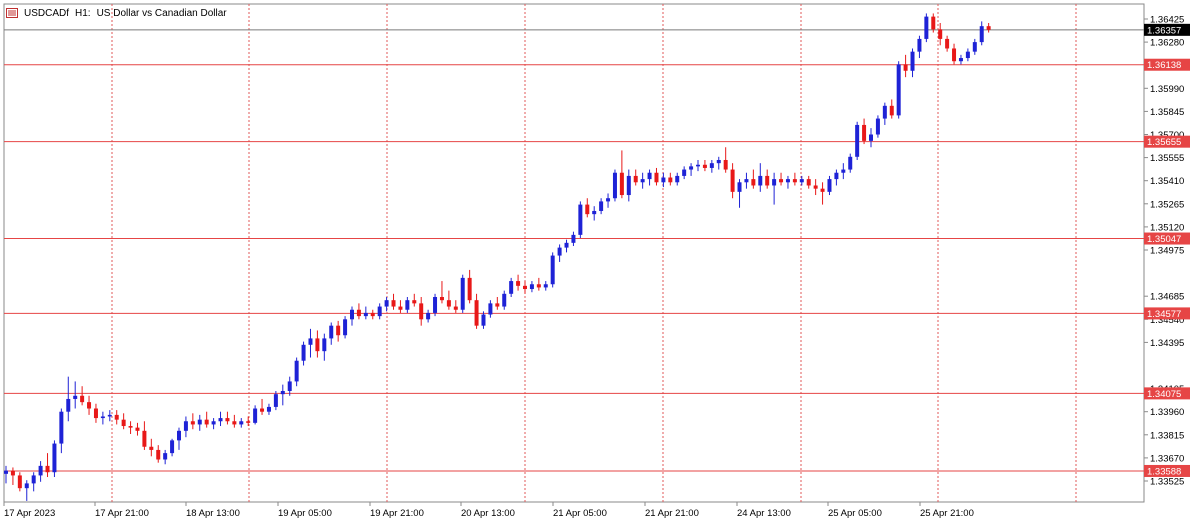 Image resolution: width=1200 pixels, height=522 pixels. Describe the element at coordinates (1164, 394) in the screenshot. I see `level-tag-label: 1.34075` at that location.